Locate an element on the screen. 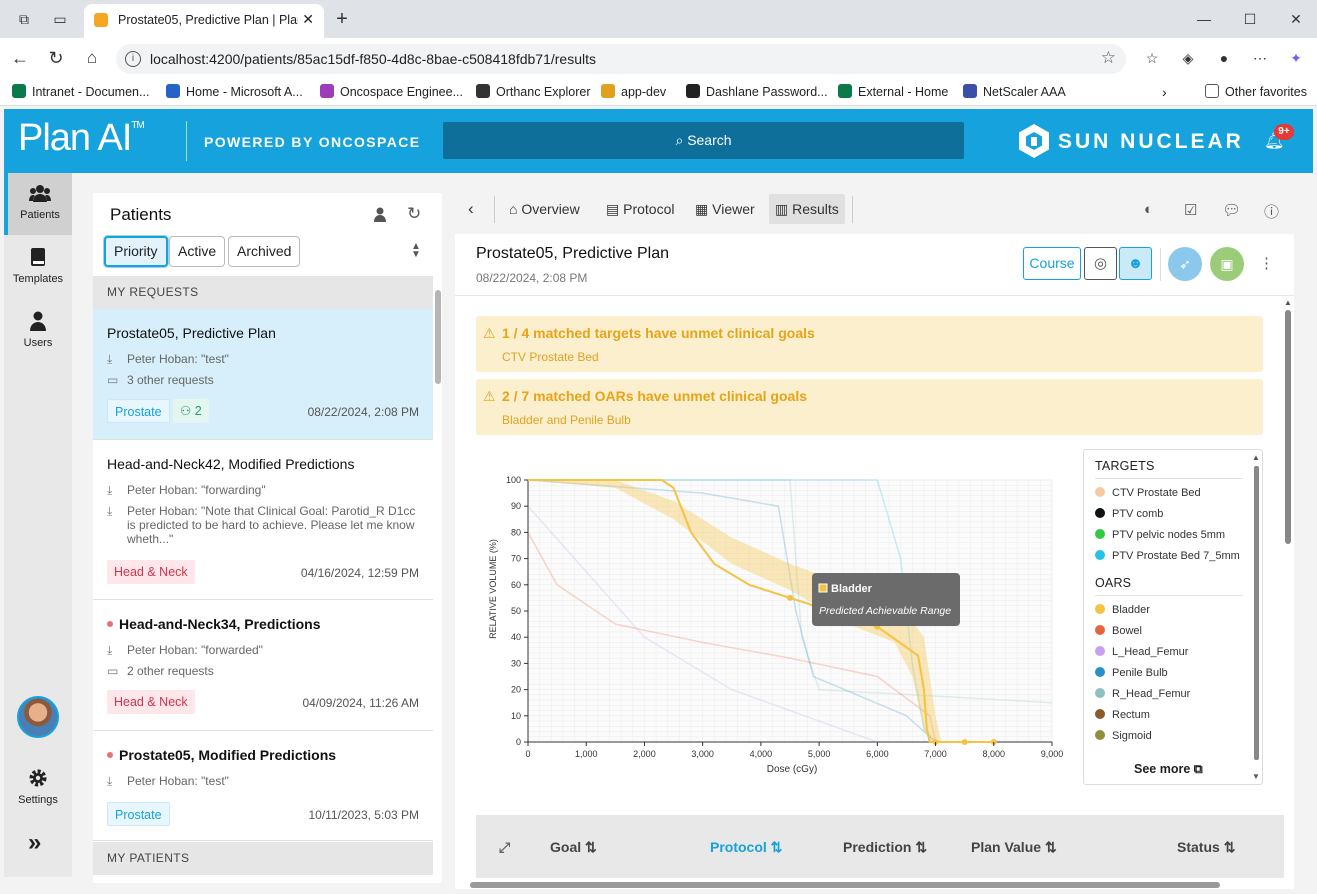 The image size is (1317, 894). refresh-icon: ↻ is located at coordinates (56, 58).